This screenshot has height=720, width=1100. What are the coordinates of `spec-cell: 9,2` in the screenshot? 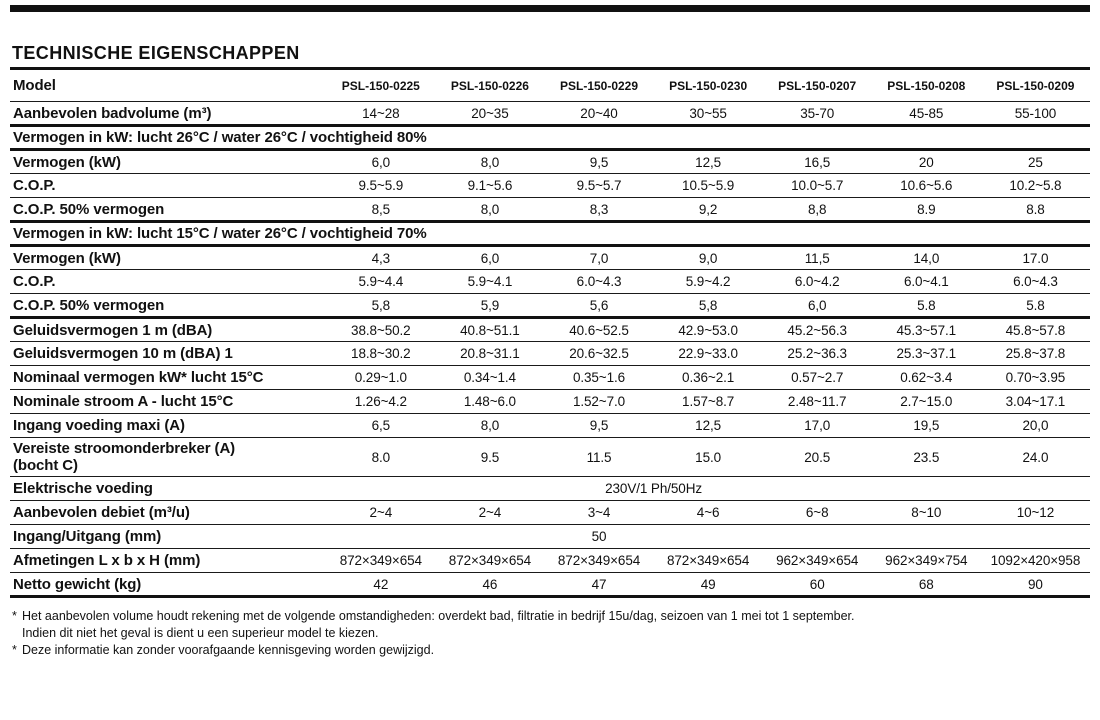 It's located at (708, 209).